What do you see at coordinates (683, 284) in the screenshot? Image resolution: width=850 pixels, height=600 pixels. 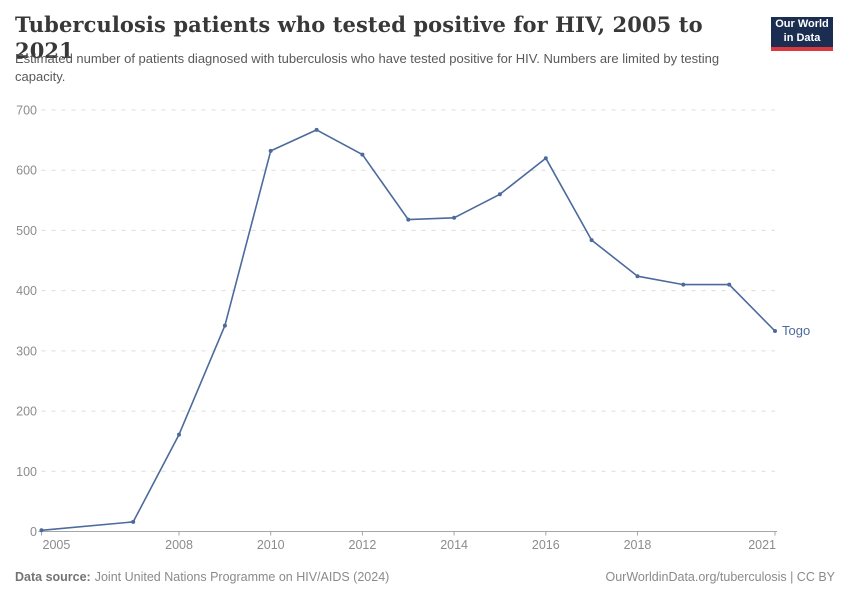 I see `data-point-togo-2019` at bounding box center [683, 284].